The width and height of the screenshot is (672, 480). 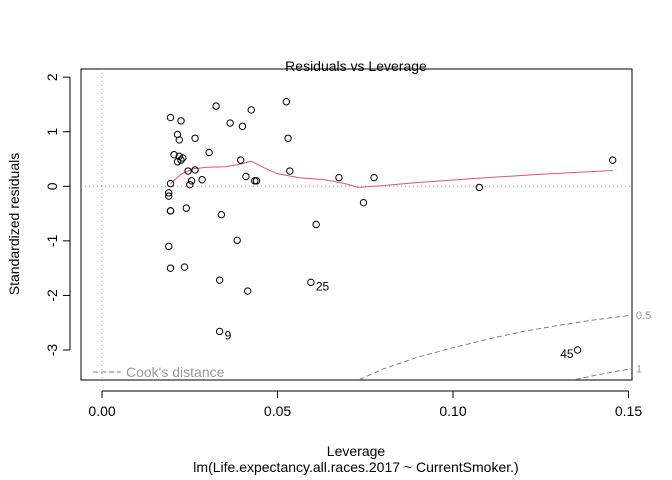 I want to click on point-label: 9, so click(x=228, y=335).